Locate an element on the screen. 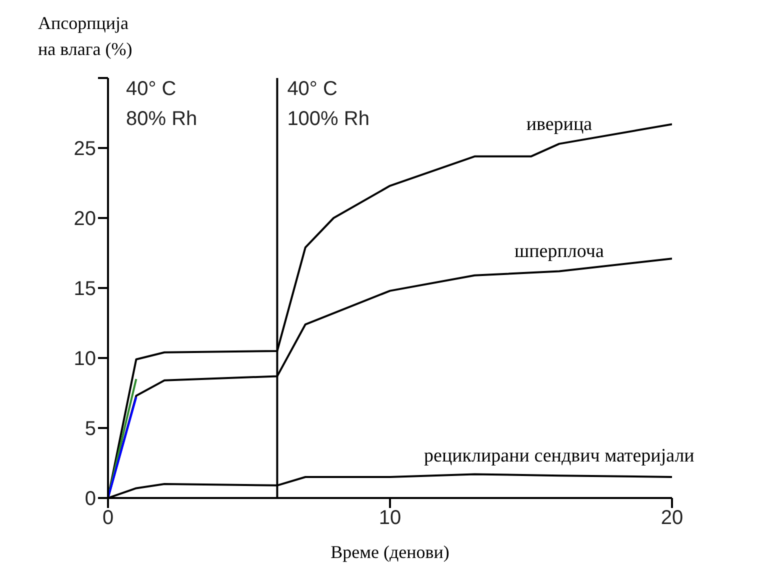 The image size is (770, 585). y-tick-label: 20 is located at coordinates (85, 219).